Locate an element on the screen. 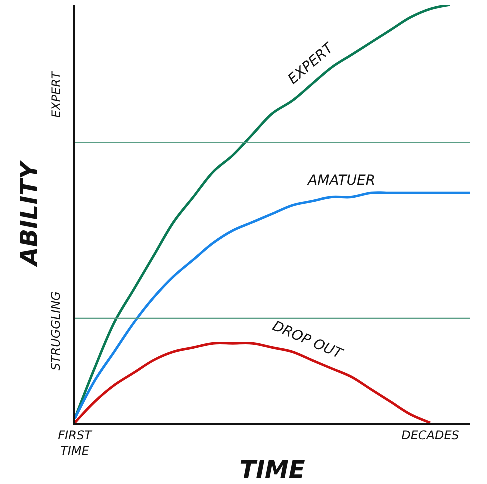 The width and height of the screenshot is (487, 484). x-axis-title: TIME is located at coordinates (273, 470).